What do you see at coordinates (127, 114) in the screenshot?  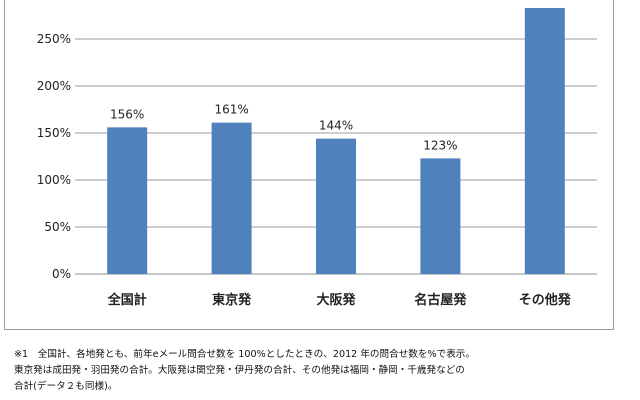 I see `data-label: 156%` at bounding box center [127, 114].